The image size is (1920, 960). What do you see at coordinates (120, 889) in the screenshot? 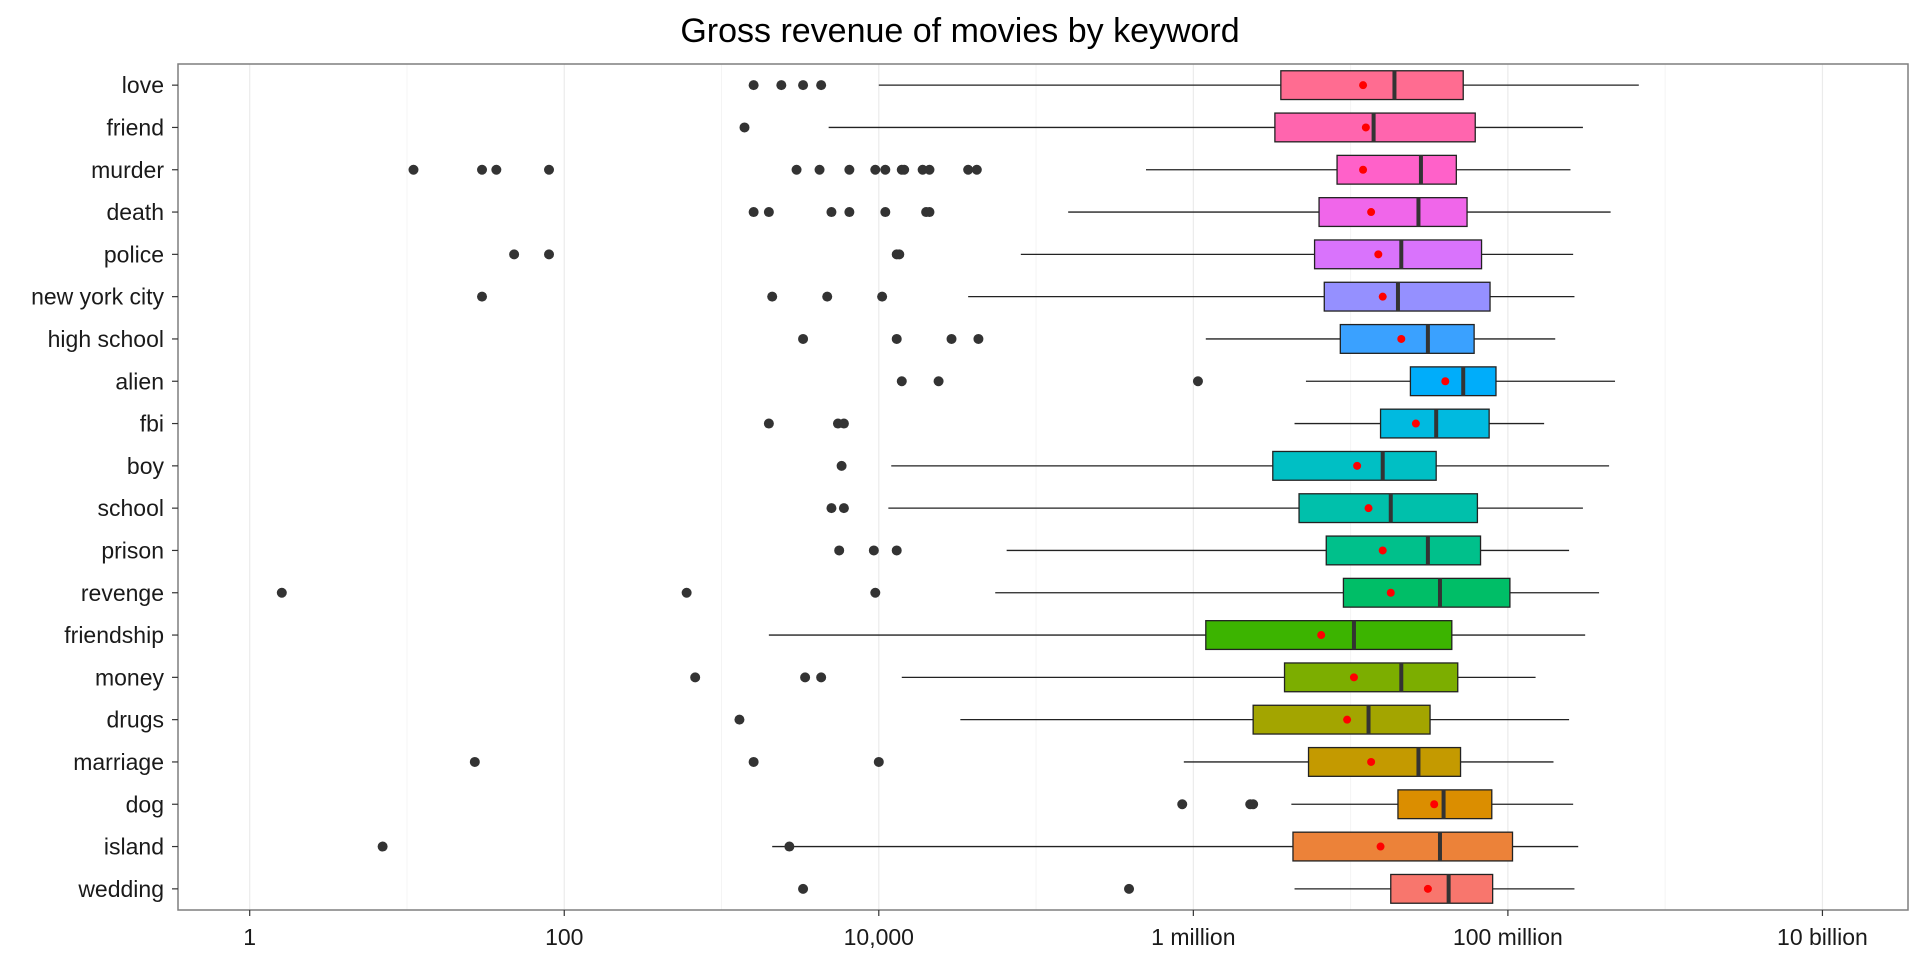
I see `category-label: wedding` at bounding box center [120, 889].